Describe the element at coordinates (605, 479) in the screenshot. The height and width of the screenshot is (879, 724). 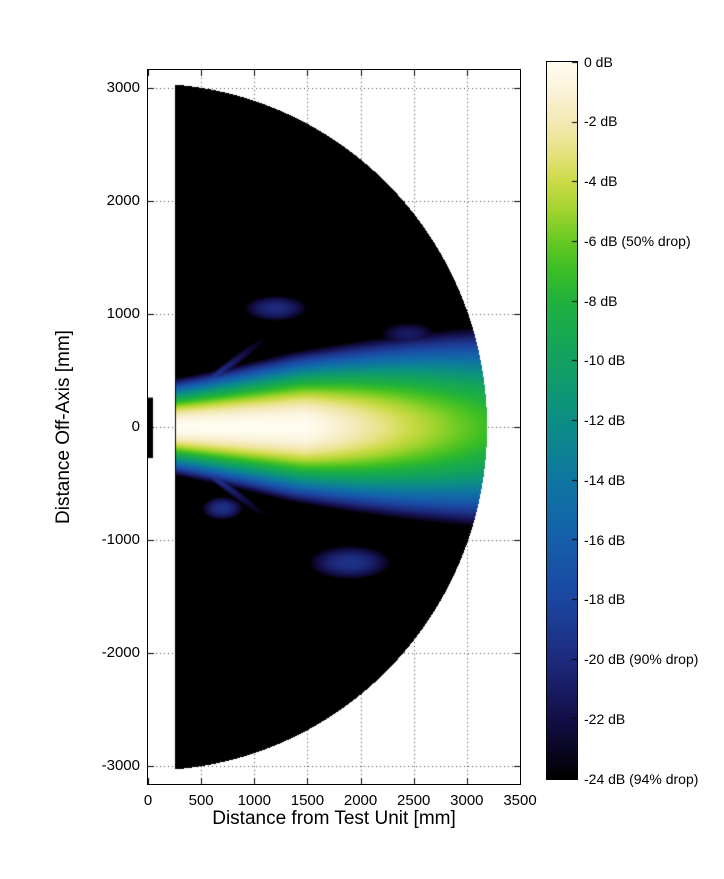
I see `colorbar-tick-label: -14 dB` at that location.